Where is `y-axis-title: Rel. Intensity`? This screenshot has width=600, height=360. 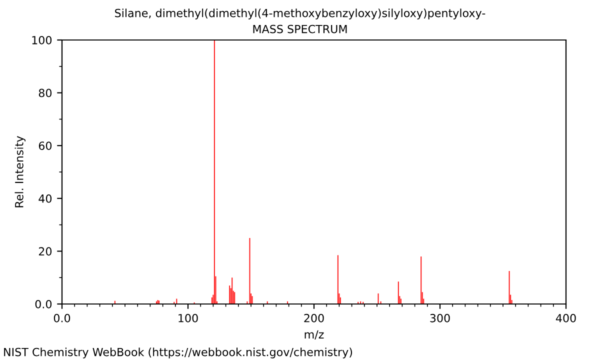 y-axis-title: Rel. Intensity is located at coordinates (20, 172).